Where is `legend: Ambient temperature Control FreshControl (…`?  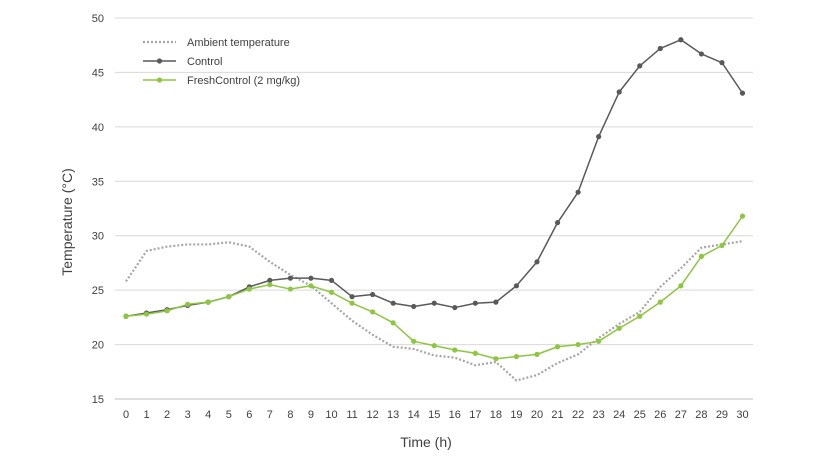 legend: Ambient temperature Control FreshControl (… is located at coordinates (221, 62).